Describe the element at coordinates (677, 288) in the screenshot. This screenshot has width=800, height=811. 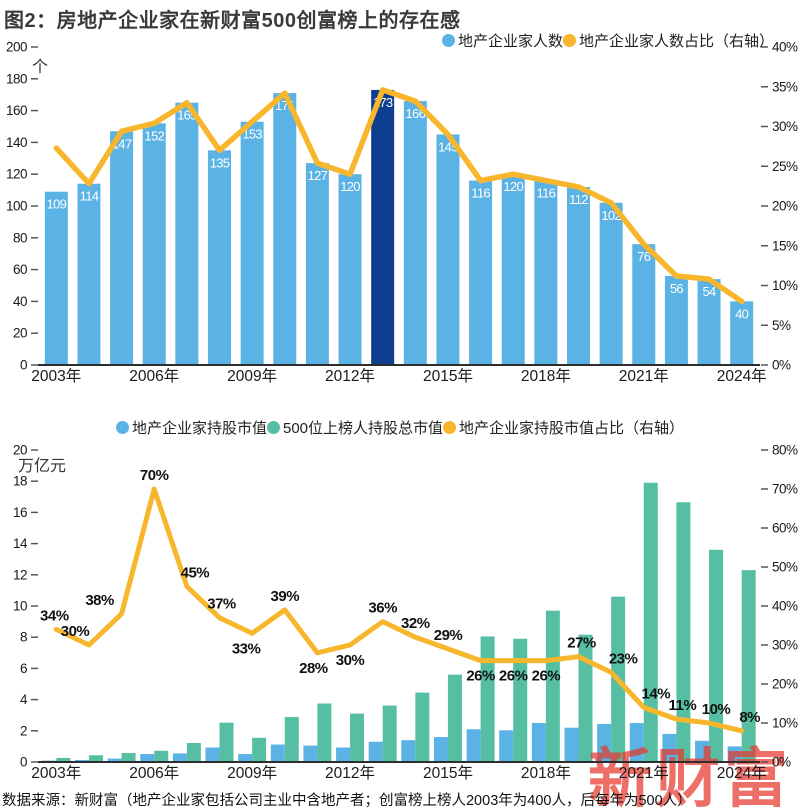
I see `bar-value-label: 56` at that location.